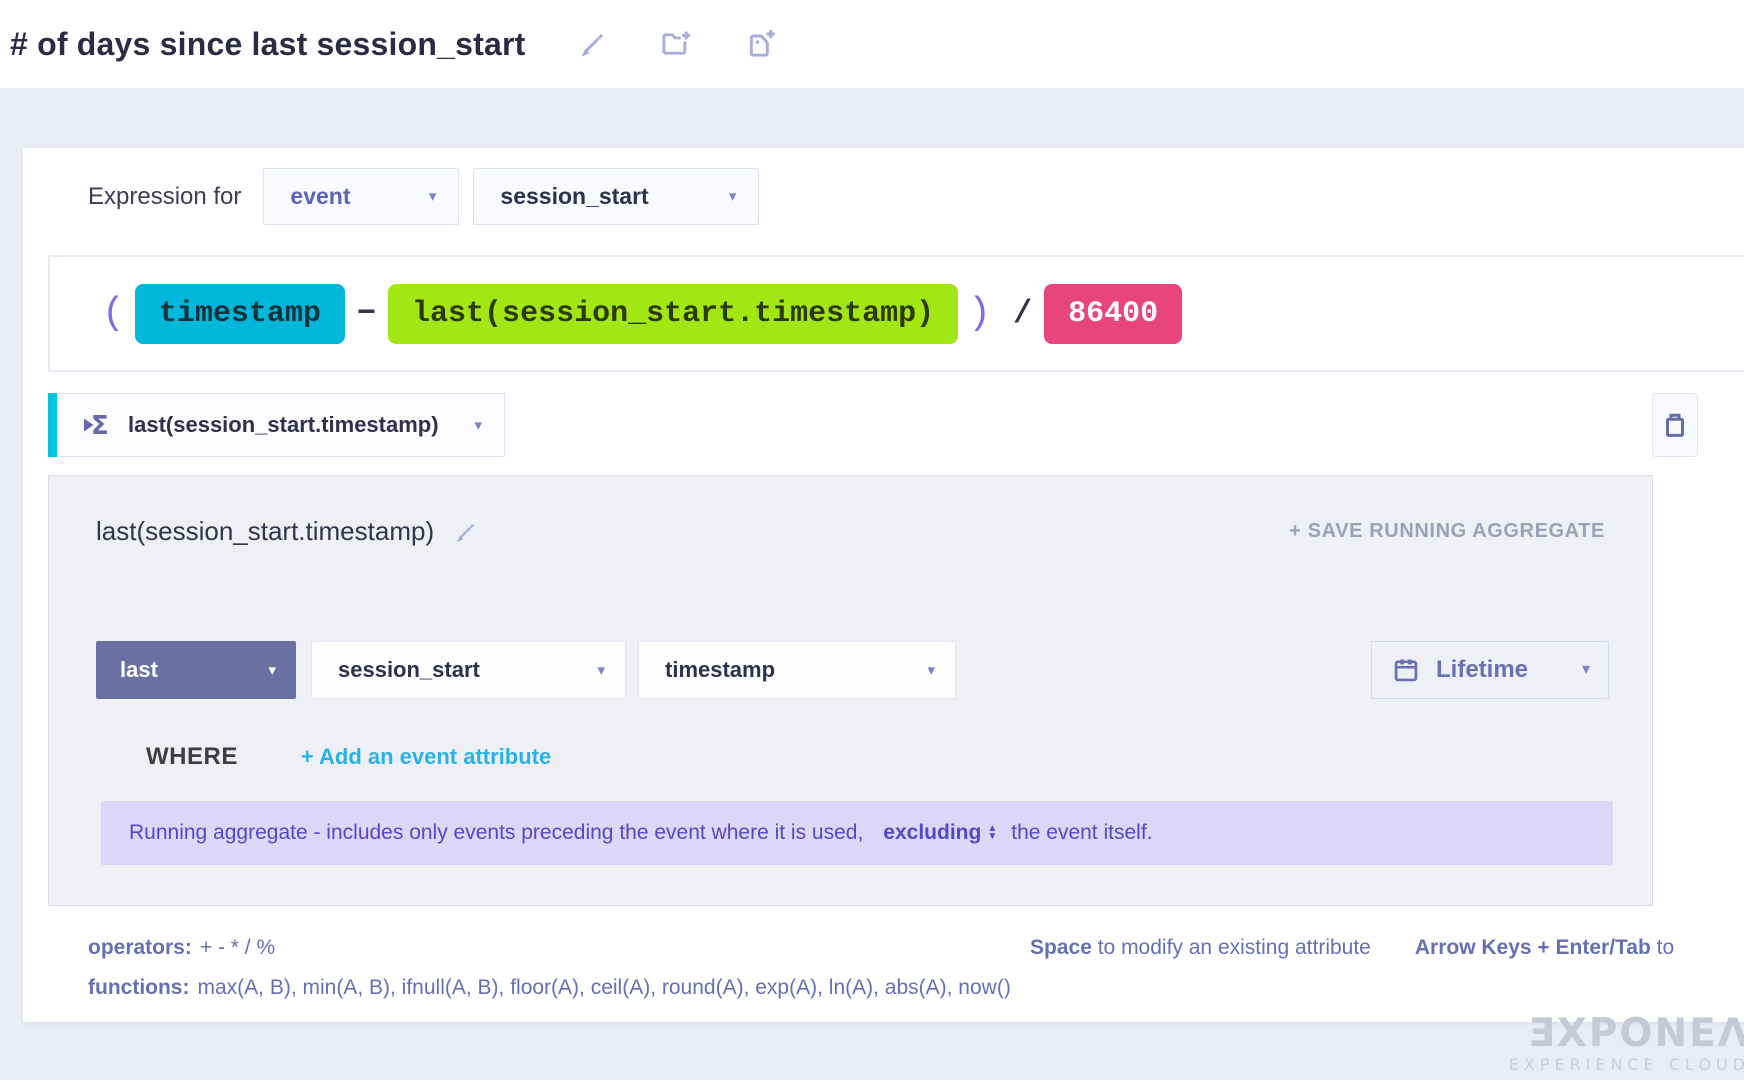  I want to click on aggregate-function-dropdown: last ▾, so click(196, 670).